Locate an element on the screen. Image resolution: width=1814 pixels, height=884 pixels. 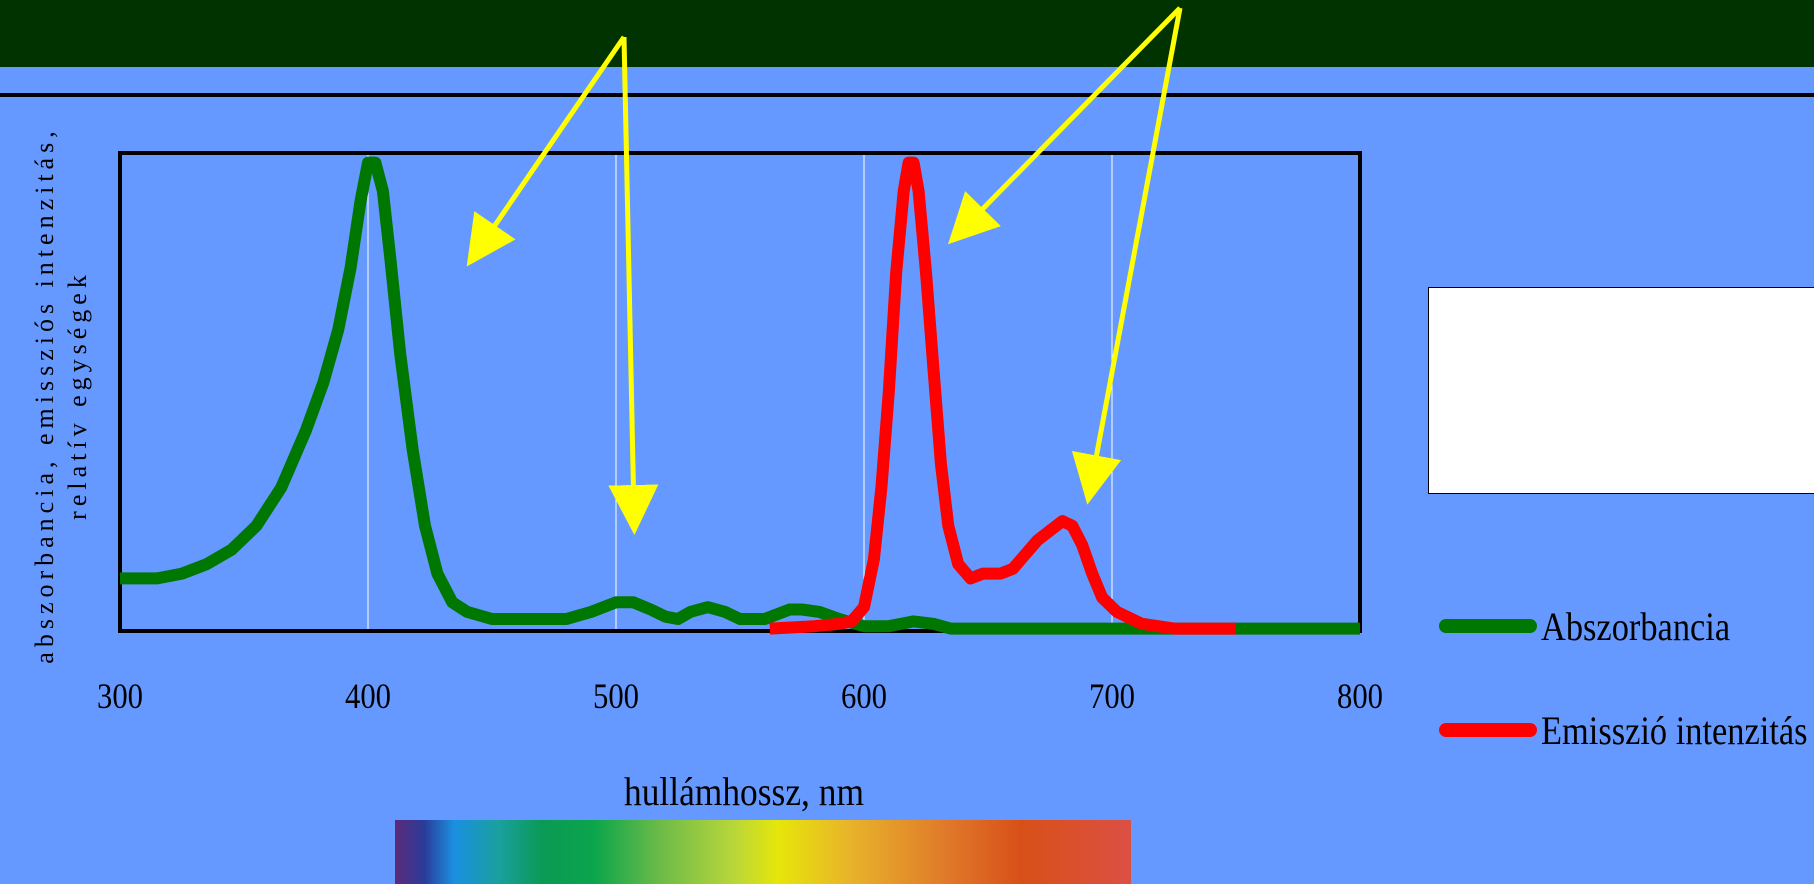
visible-spectrum-bar is located at coordinates (763, 852).